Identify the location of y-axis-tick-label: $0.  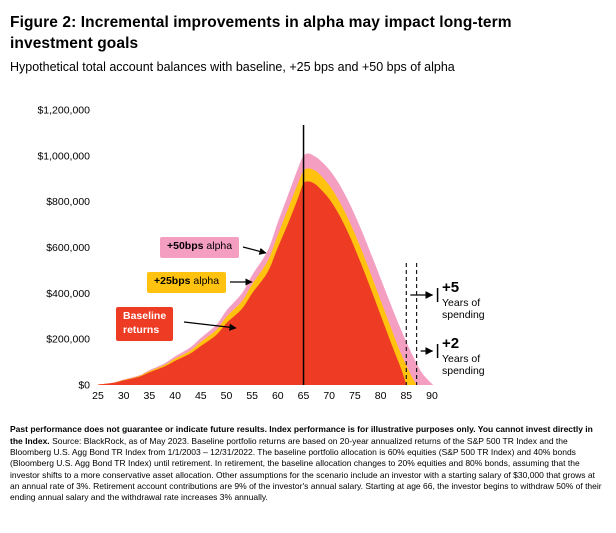
(84, 386).